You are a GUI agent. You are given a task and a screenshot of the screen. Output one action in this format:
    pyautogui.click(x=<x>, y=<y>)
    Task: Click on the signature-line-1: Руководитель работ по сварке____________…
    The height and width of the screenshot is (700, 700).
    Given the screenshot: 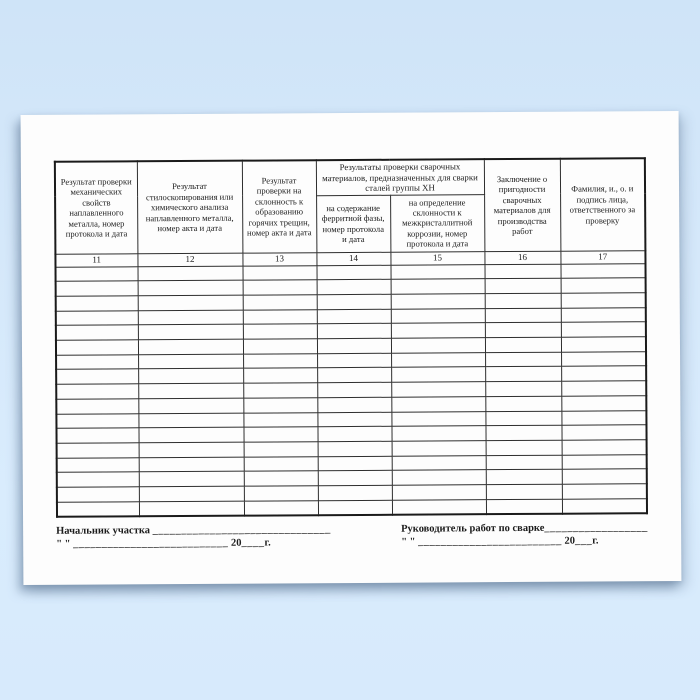 What is the action you would take?
    pyautogui.click(x=524, y=529)
    